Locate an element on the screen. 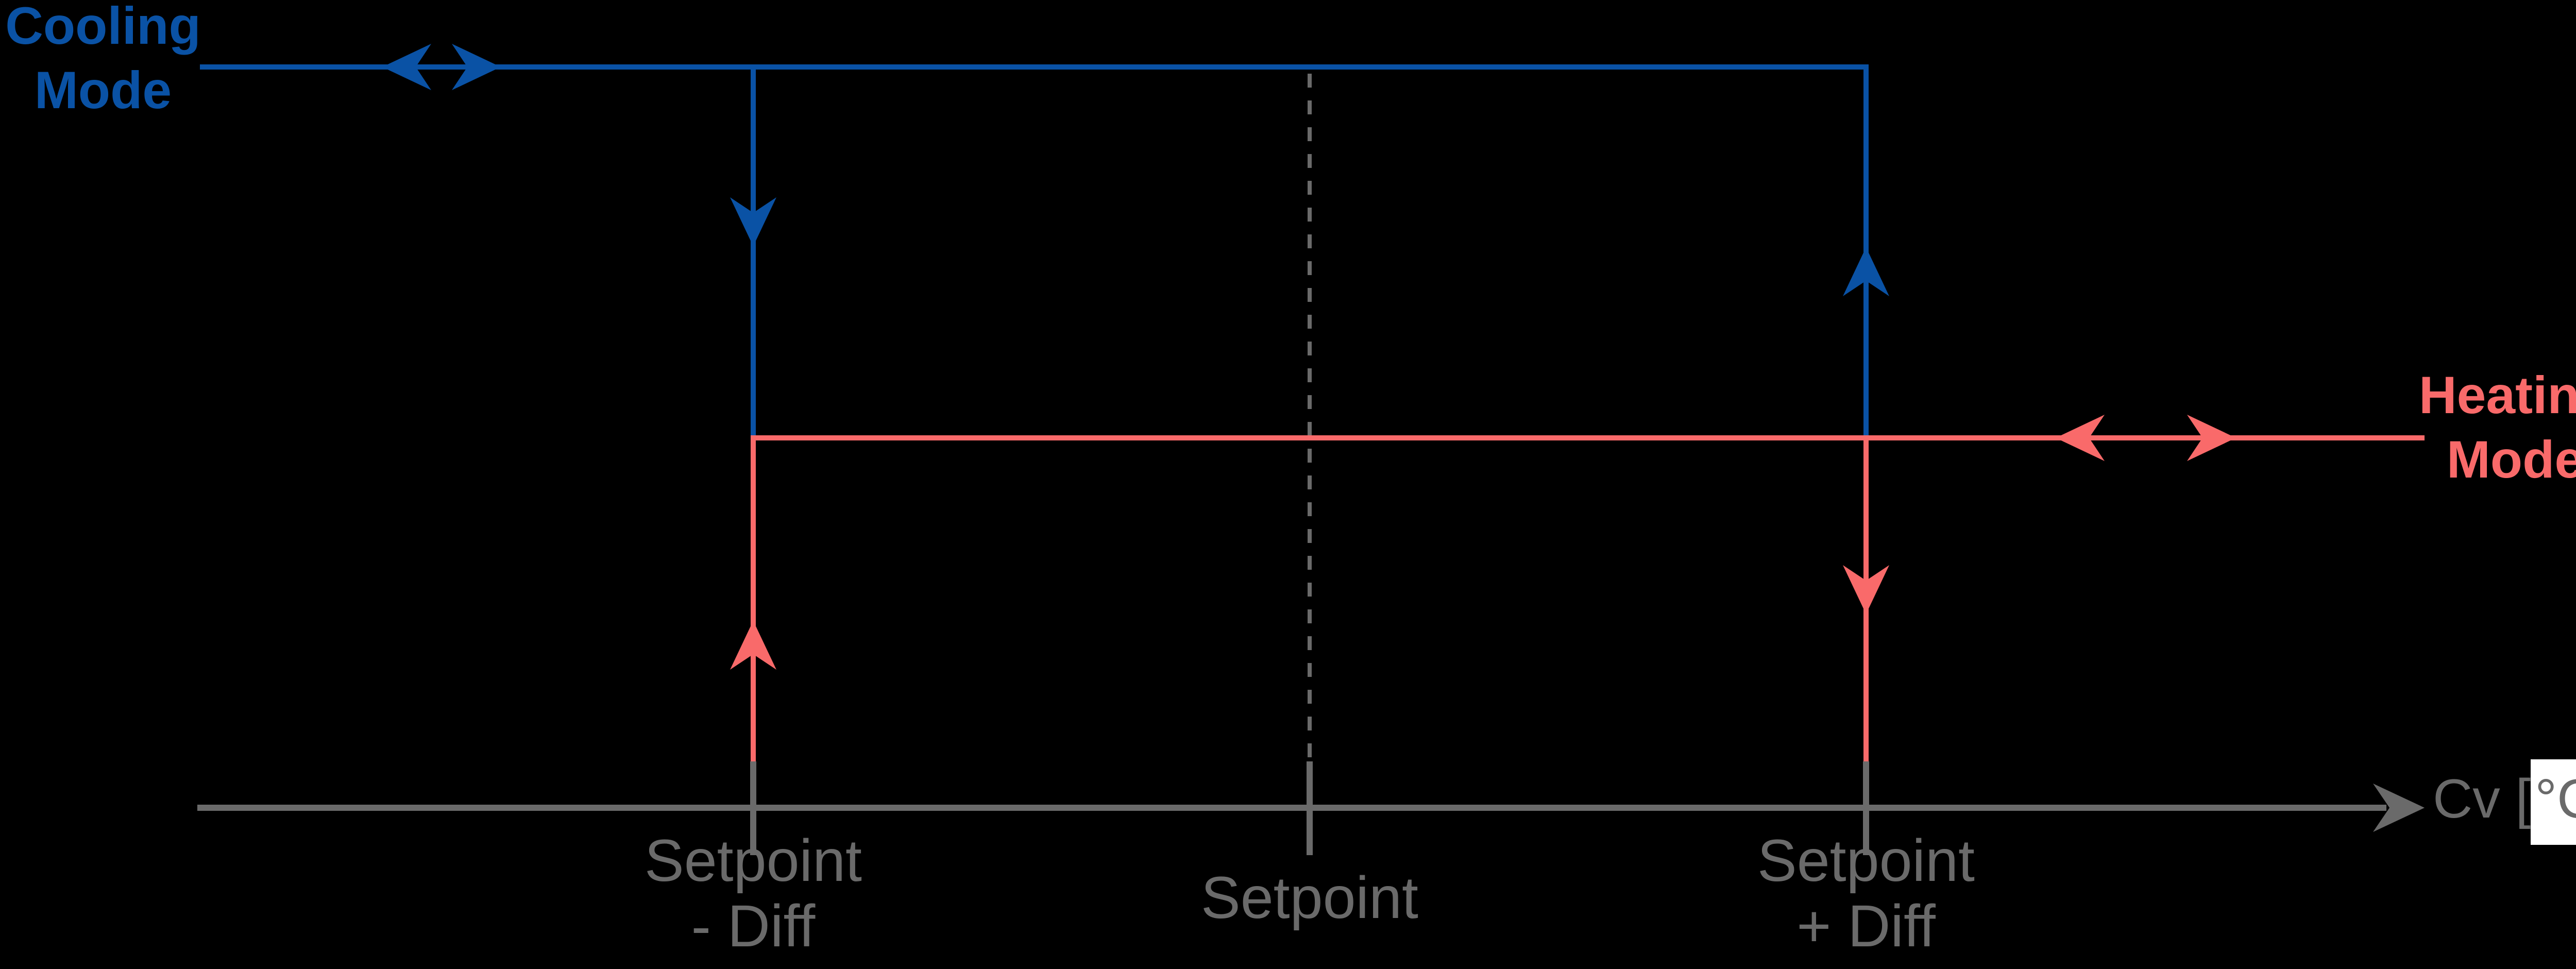 The height and width of the screenshot is (969, 2576). x-axis-unit-boxed: °C] is located at coordinates (2553, 802).